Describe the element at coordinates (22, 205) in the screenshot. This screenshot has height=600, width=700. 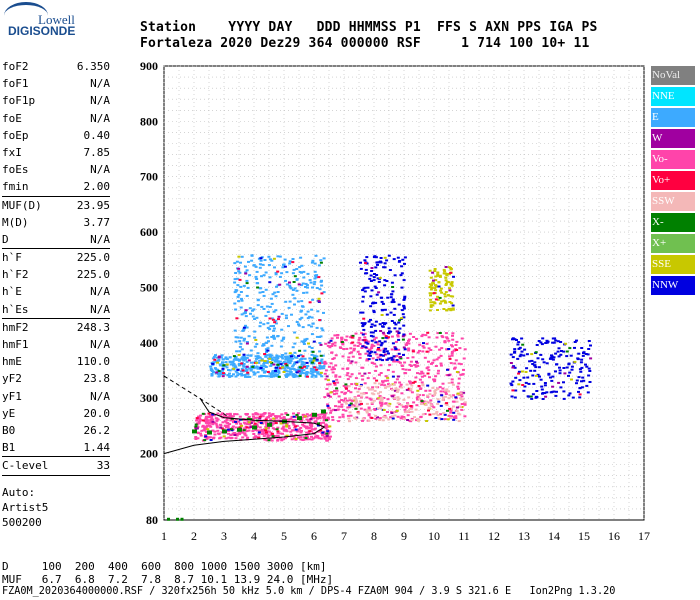
I see `param-key: MUF(D)` at that location.